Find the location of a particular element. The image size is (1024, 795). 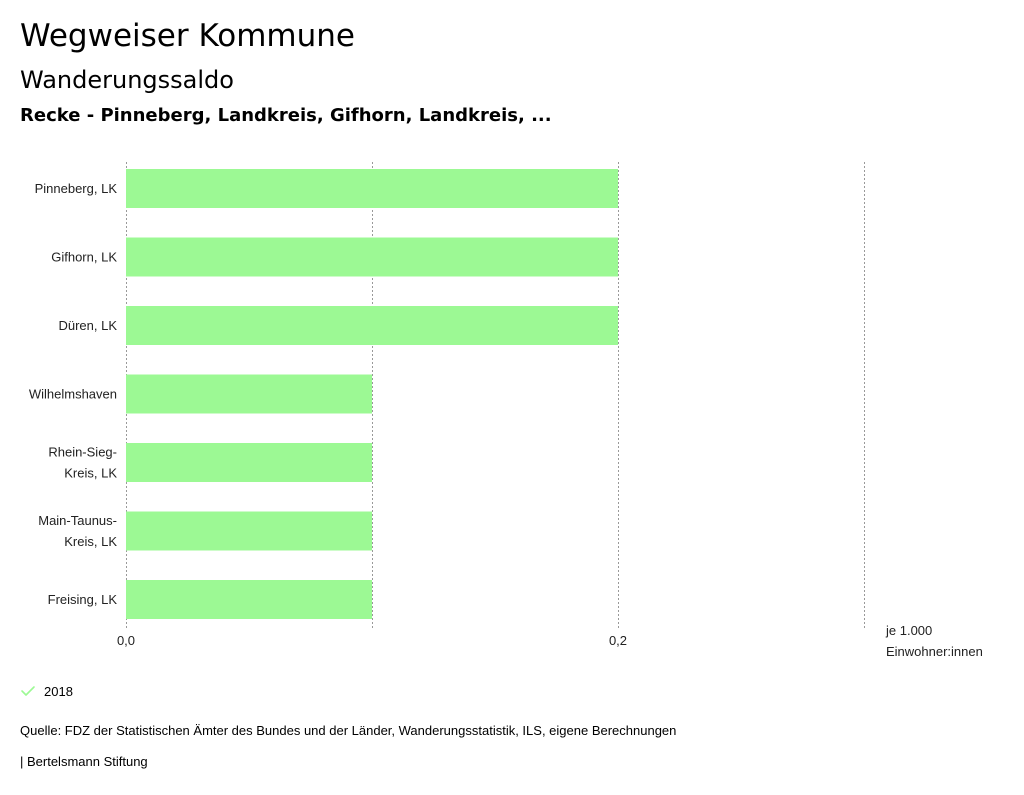

unit-label: Einwohner:innen is located at coordinates (934, 651).